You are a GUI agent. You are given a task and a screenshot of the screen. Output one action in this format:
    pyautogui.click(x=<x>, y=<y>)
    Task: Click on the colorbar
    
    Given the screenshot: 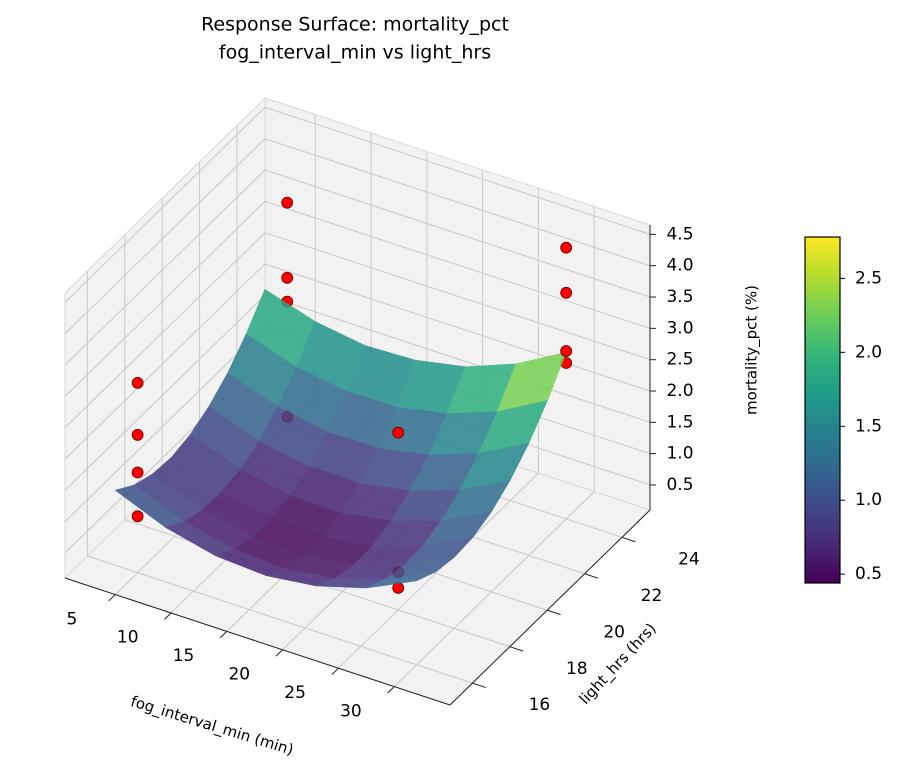 What is the action you would take?
    pyautogui.click(x=822, y=410)
    